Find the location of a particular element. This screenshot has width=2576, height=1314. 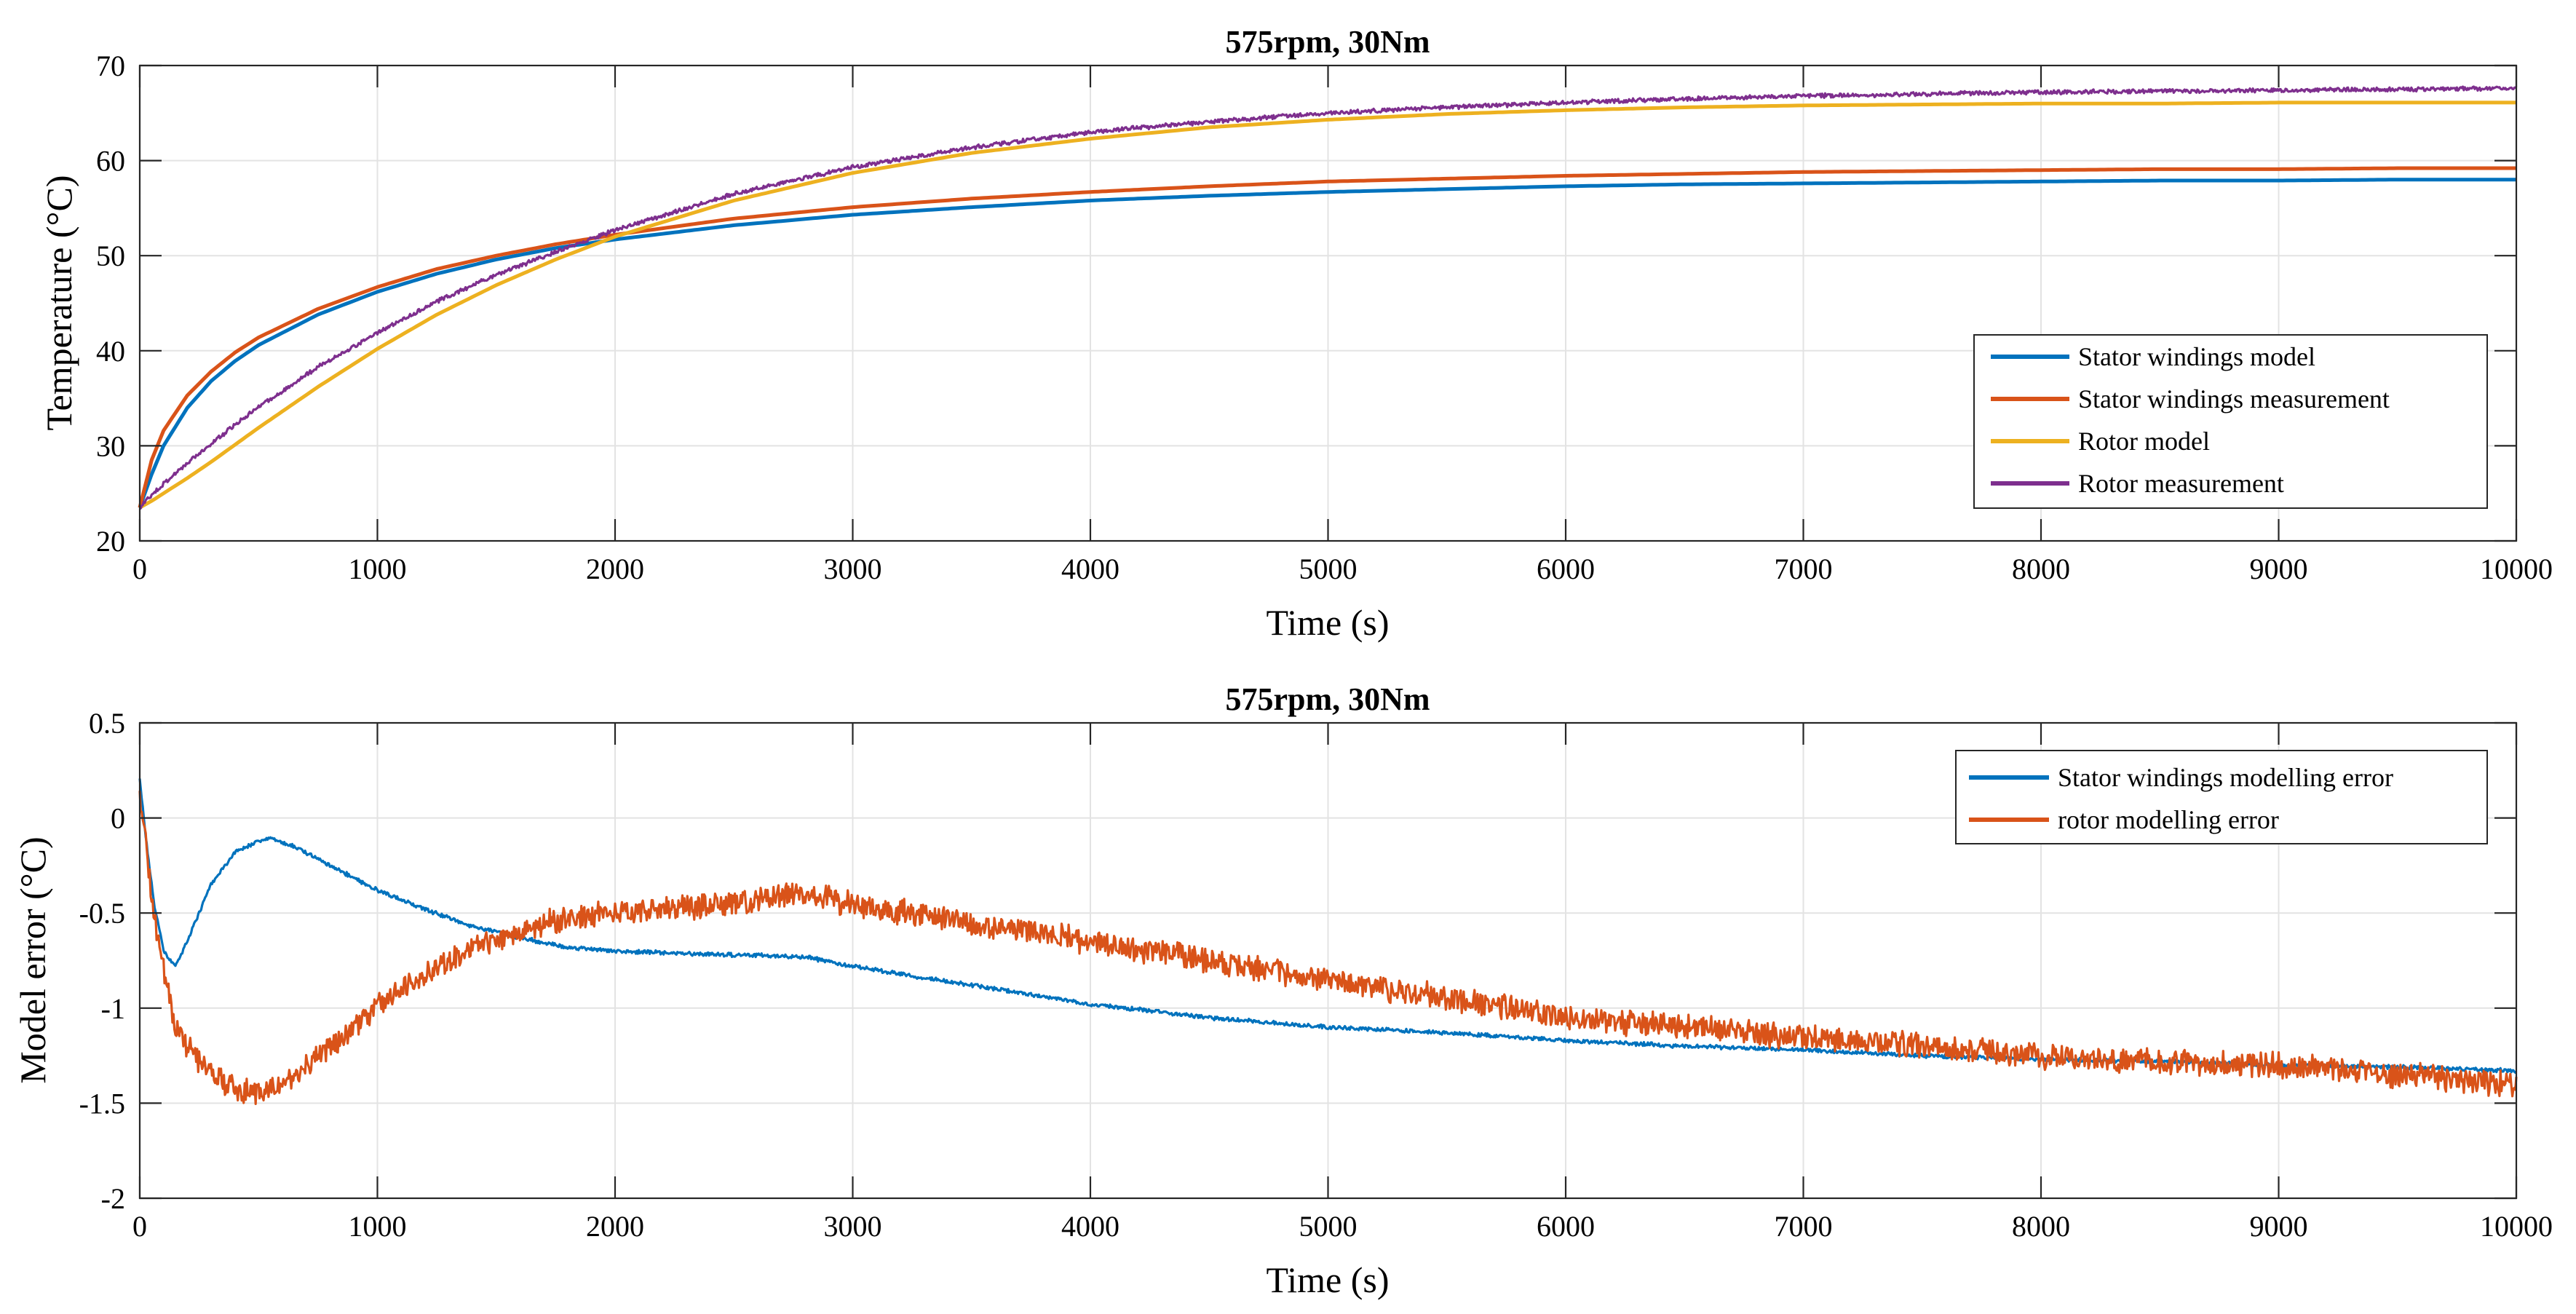

legend-label-stator-windings-modelling-error: Stator windings modelling error is located at coordinates (2225, 777).